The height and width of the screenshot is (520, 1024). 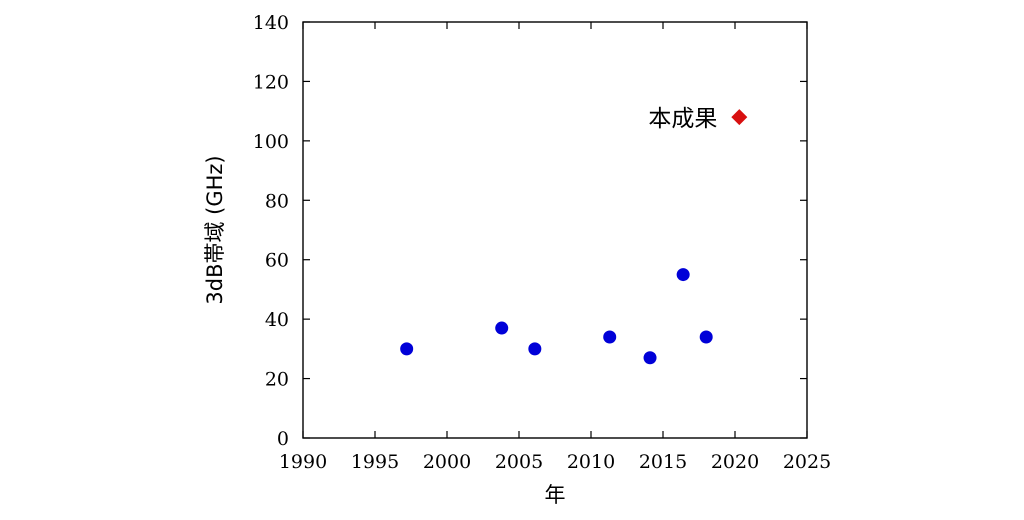 What do you see at coordinates (375, 462) in the screenshot?
I see `x-tick-label: 1995` at bounding box center [375, 462].